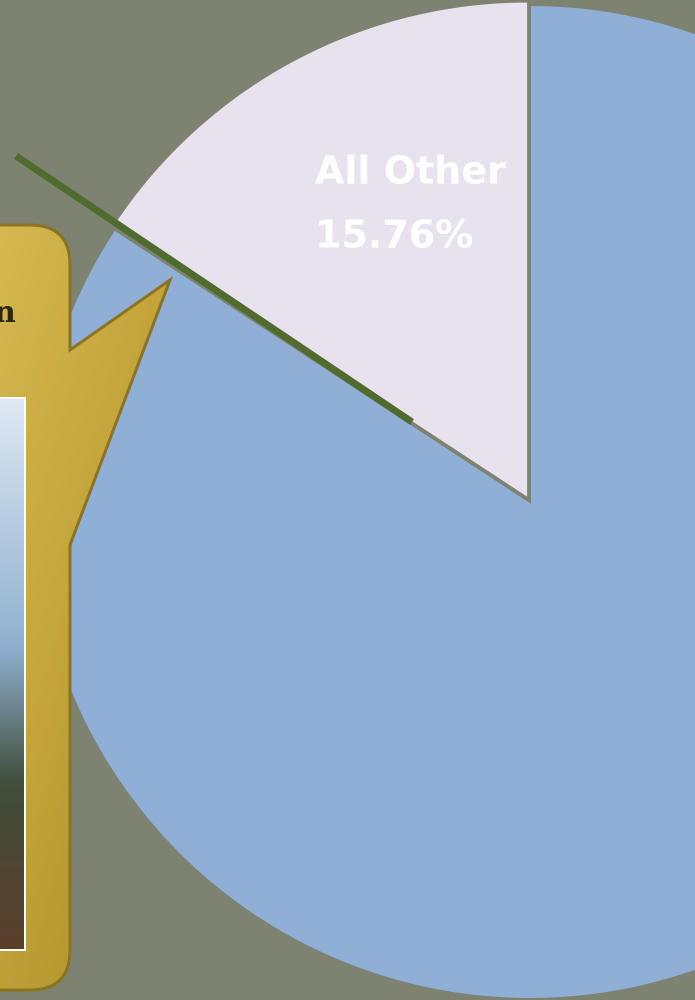 This screenshot has width=695, height=1000. I want to click on slice-category-label: All Other, so click(410, 171).